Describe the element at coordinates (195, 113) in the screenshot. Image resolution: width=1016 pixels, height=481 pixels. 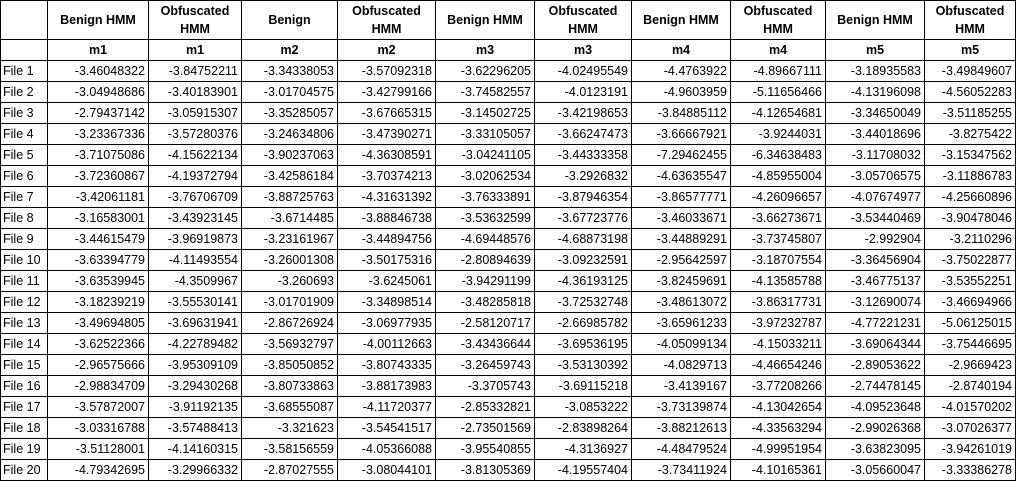
I see `table-cell: -3.05915307` at that location.